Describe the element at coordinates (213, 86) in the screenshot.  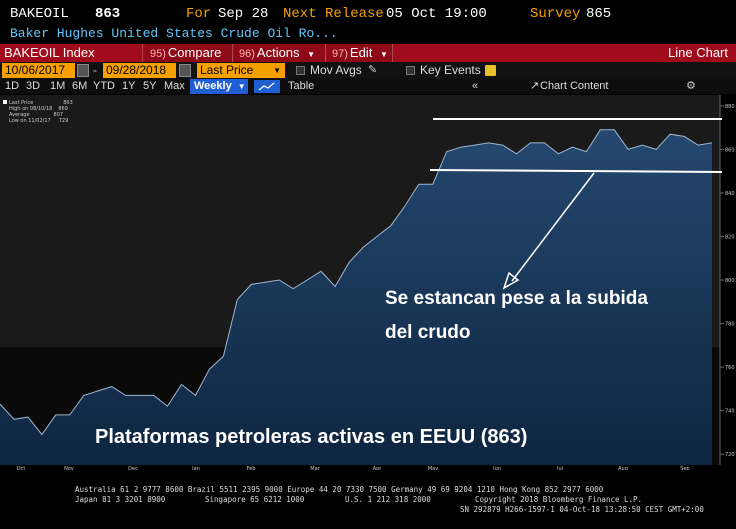
I see `frequency-label: Weekly` at that location.